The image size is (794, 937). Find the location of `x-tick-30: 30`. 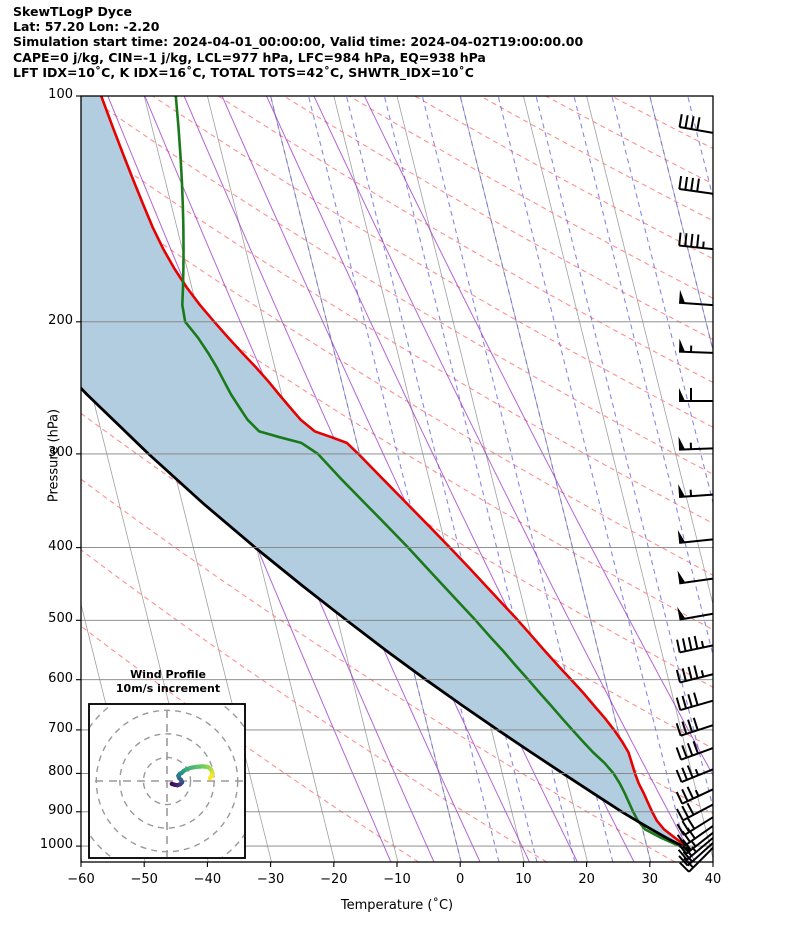

x-tick-30: 30 is located at coordinates (650, 879).